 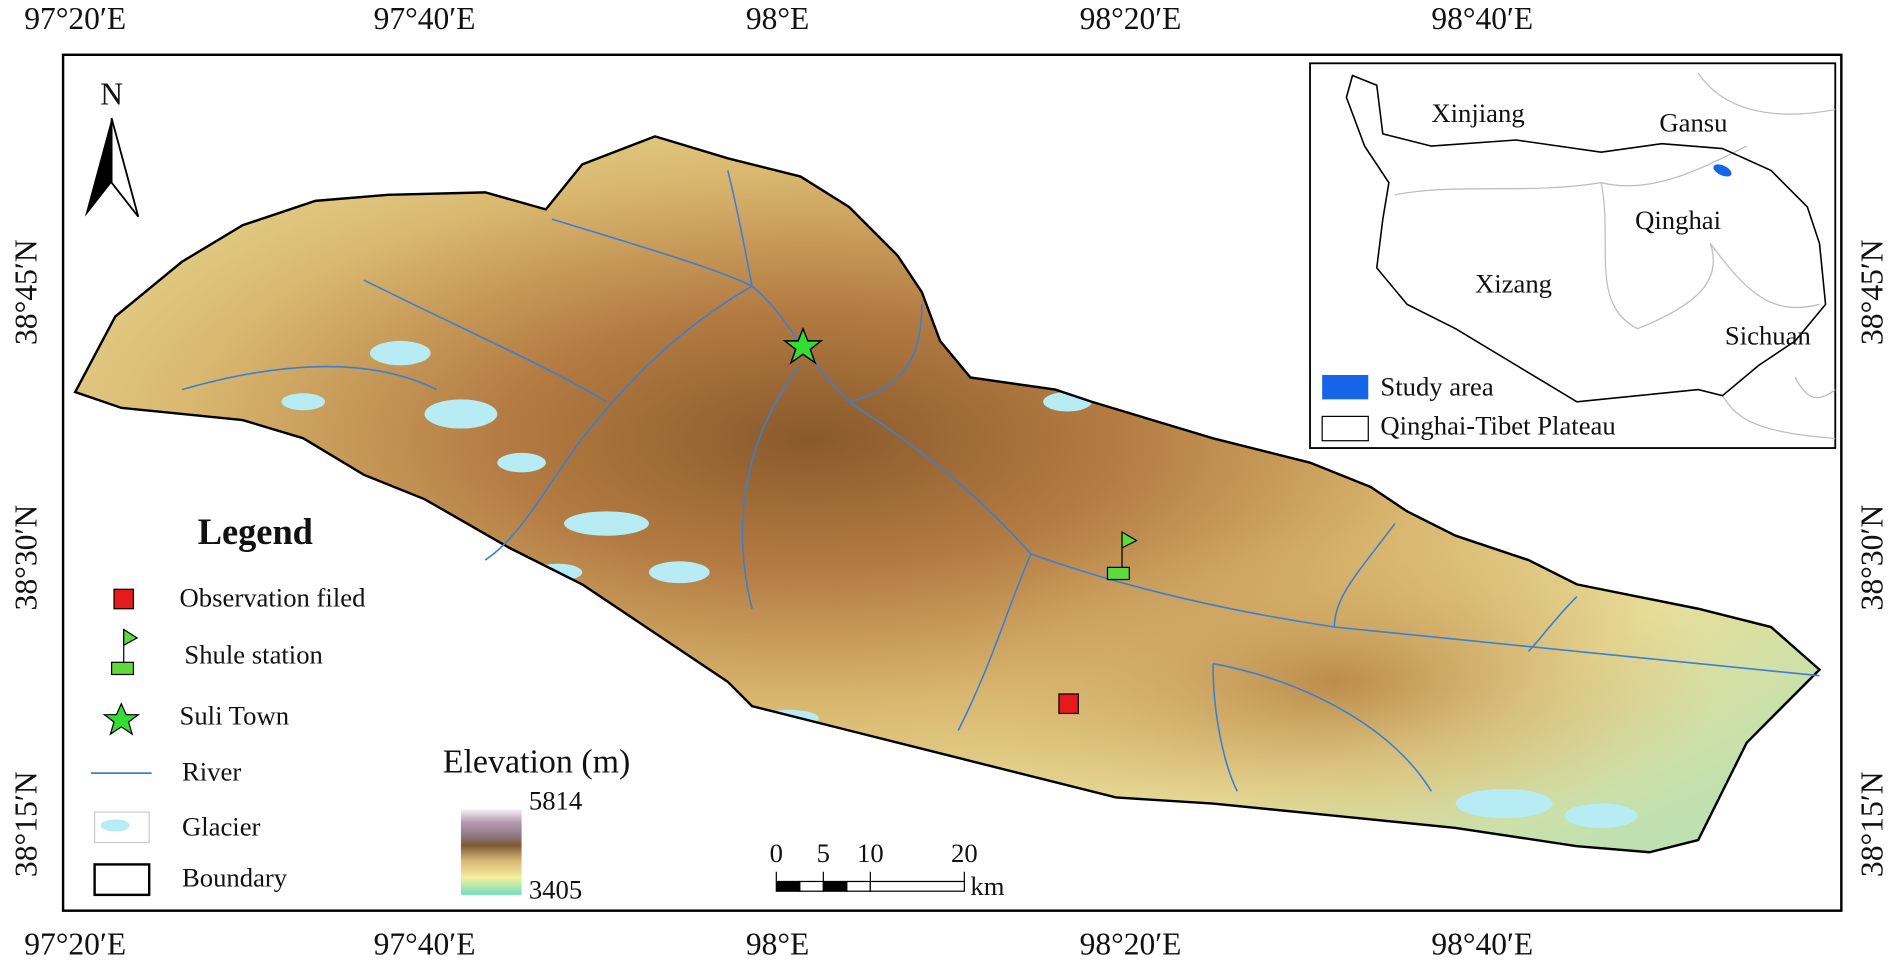 I want to click on region-label: Qinghai, so click(x=1678, y=220).